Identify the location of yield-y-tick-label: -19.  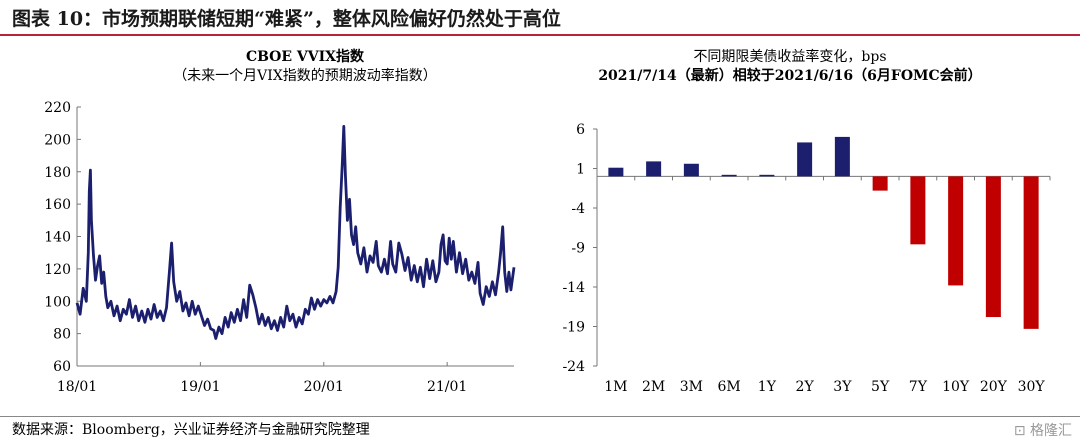
(573, 328).